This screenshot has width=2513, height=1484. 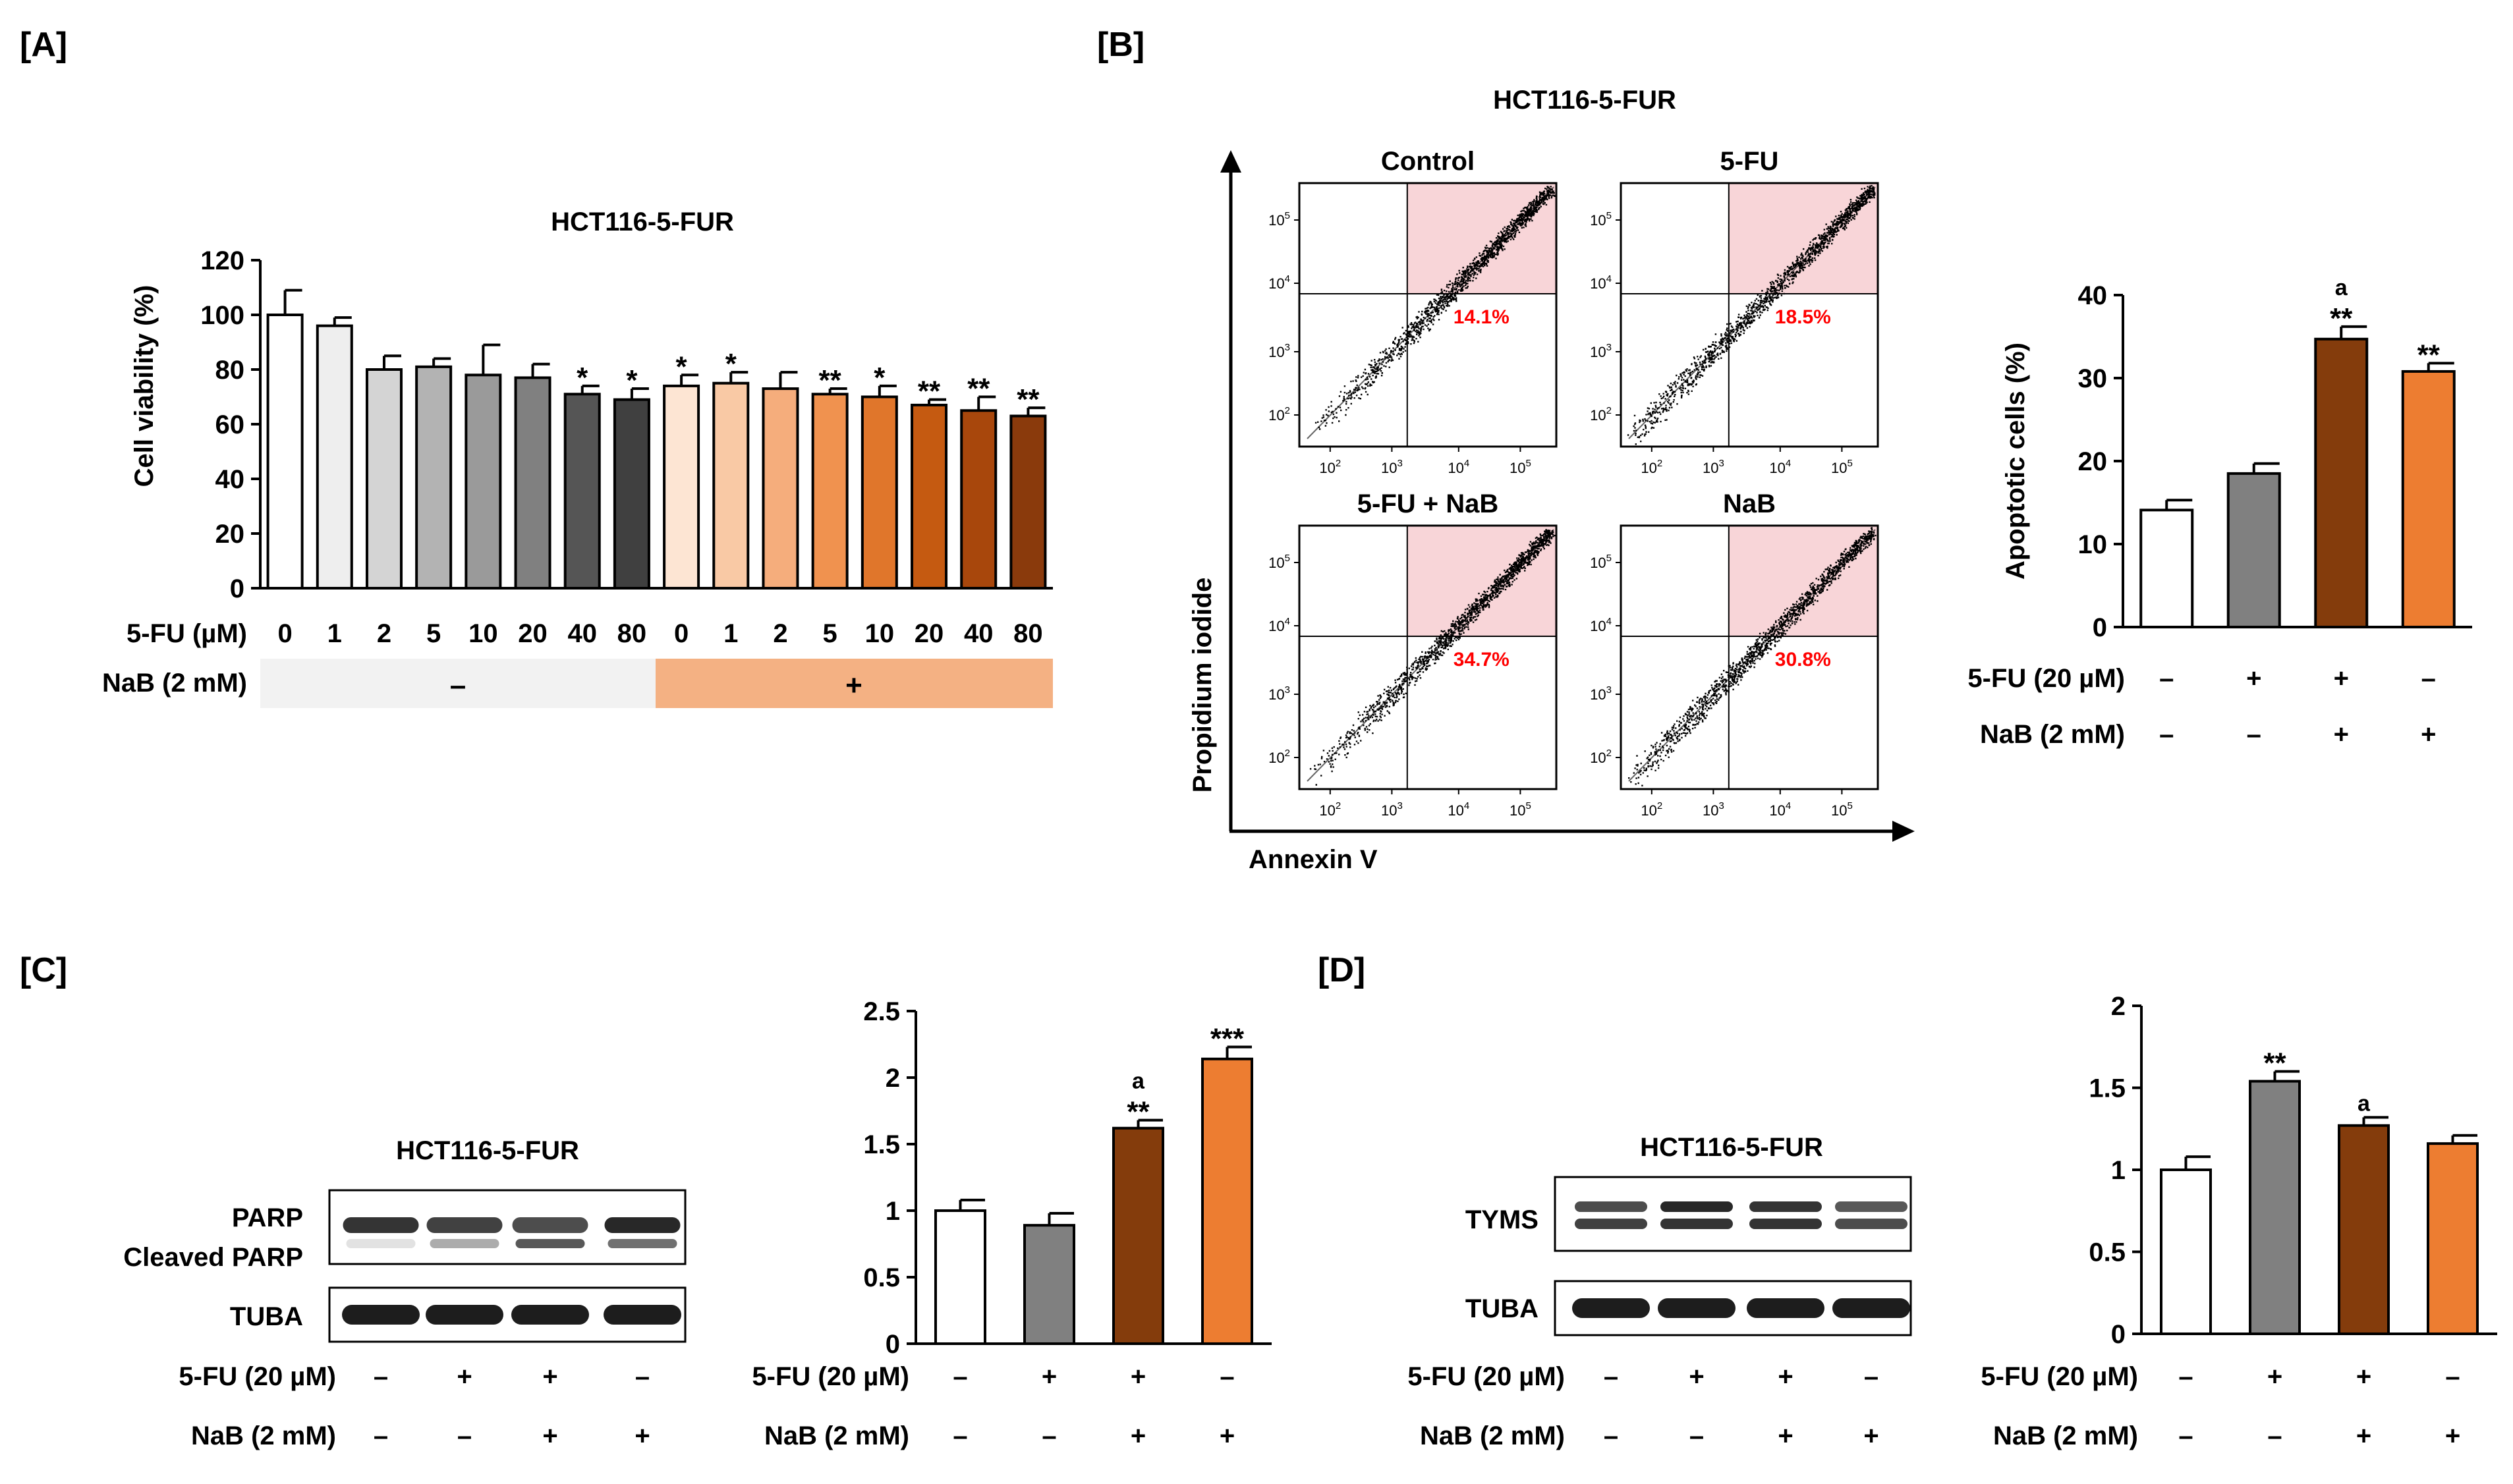 I want to click on significance-marker: *, so click(x=582, y=378).